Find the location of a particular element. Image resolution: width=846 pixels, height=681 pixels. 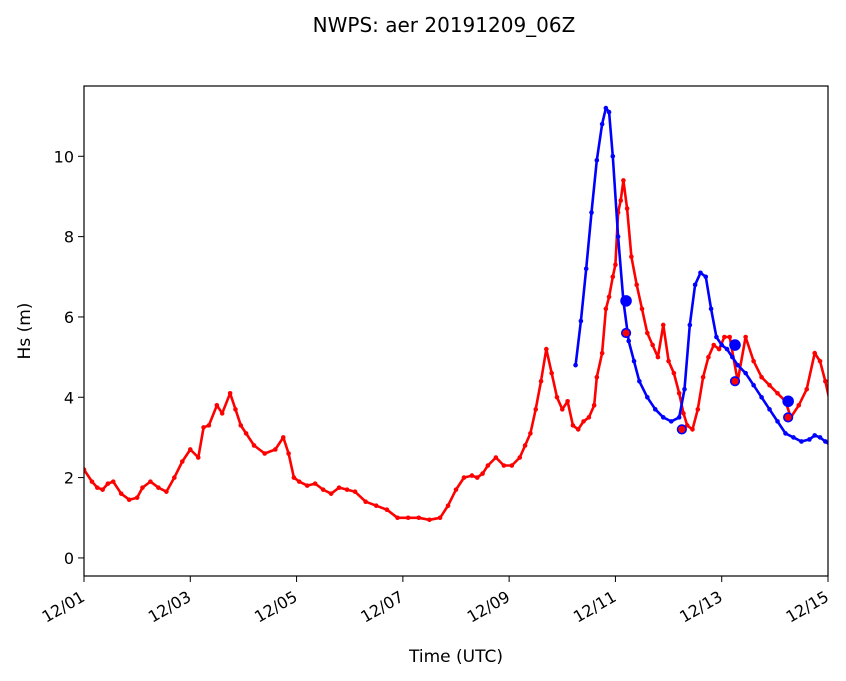

forecast-line is located at coordinates (701, 276).